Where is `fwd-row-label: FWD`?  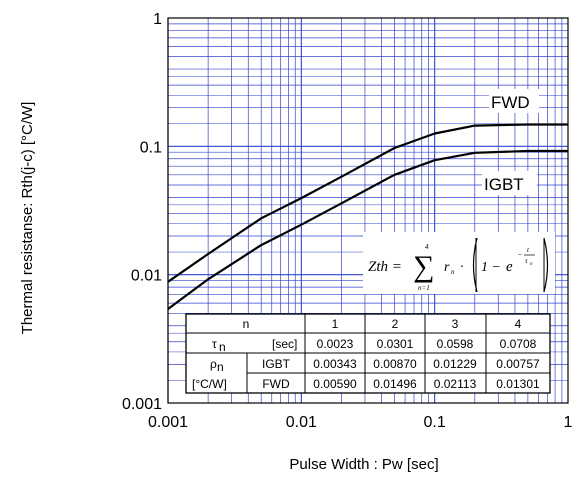
fwd-row-label: FWD is located at coordinates (276, 384).